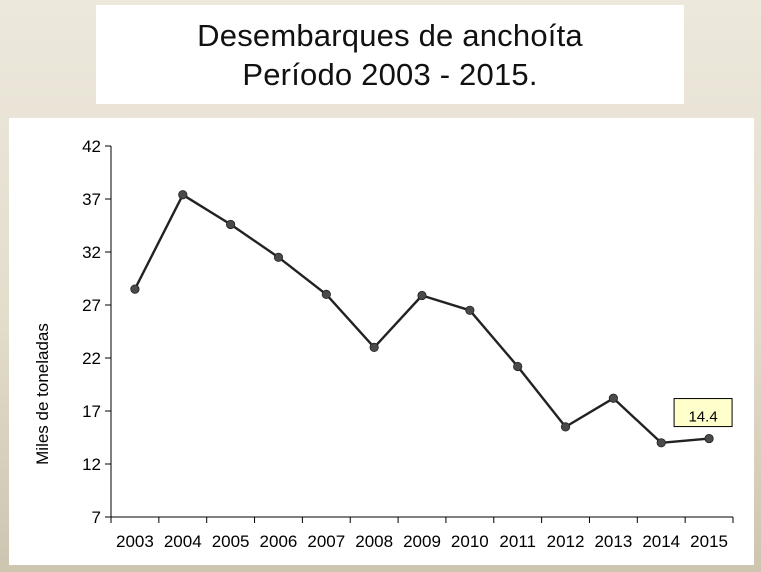 This screenshot has width=761, height=572. What do you see at coordinates (613, 541) in the screenshot?
I see `x-tick-label: 2013` at bounding box center [613, 541].